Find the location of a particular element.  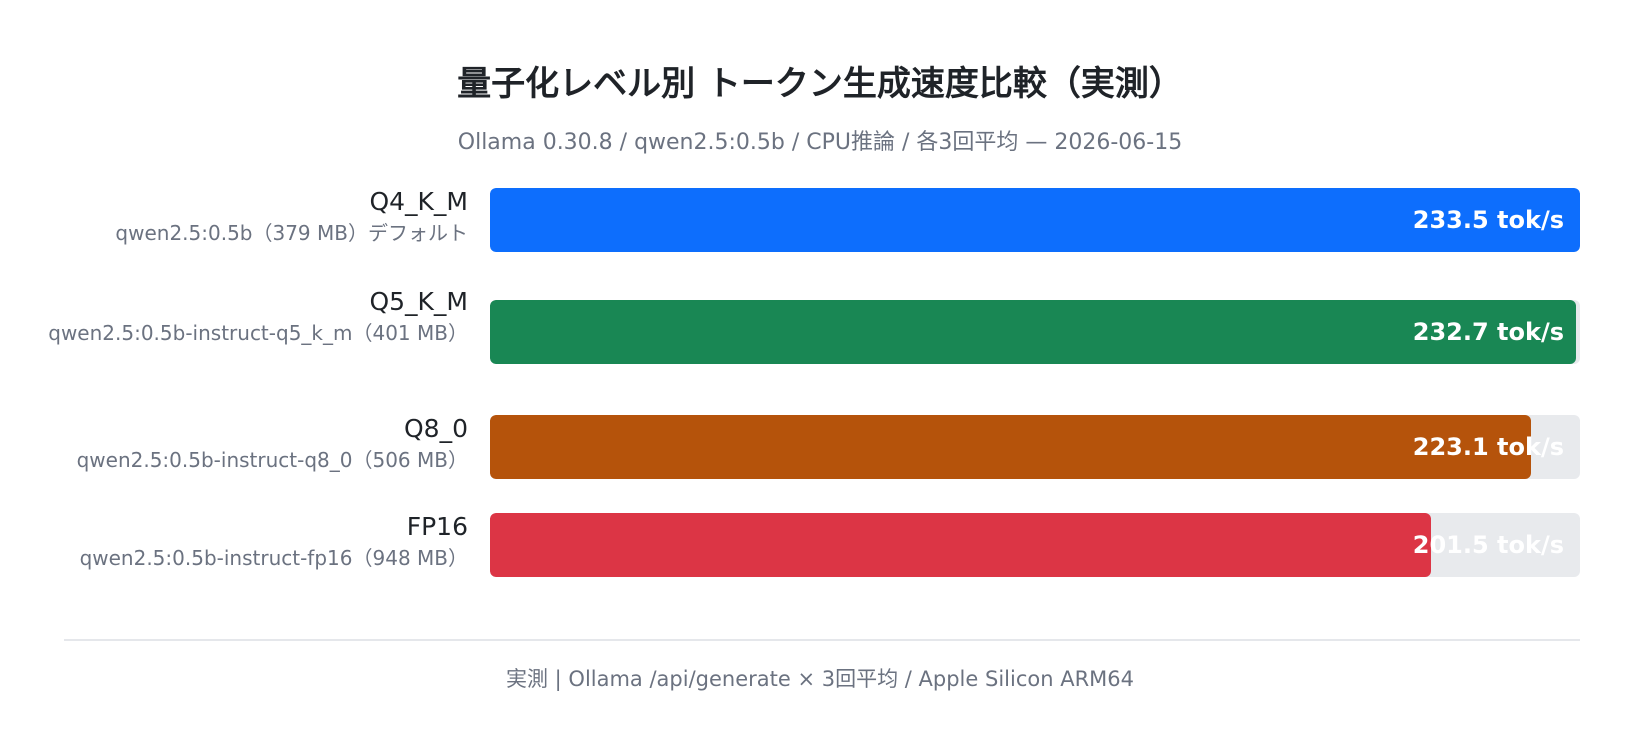

bar-value-label: 232.7 tok/s is located at coordinates (1488, 332).